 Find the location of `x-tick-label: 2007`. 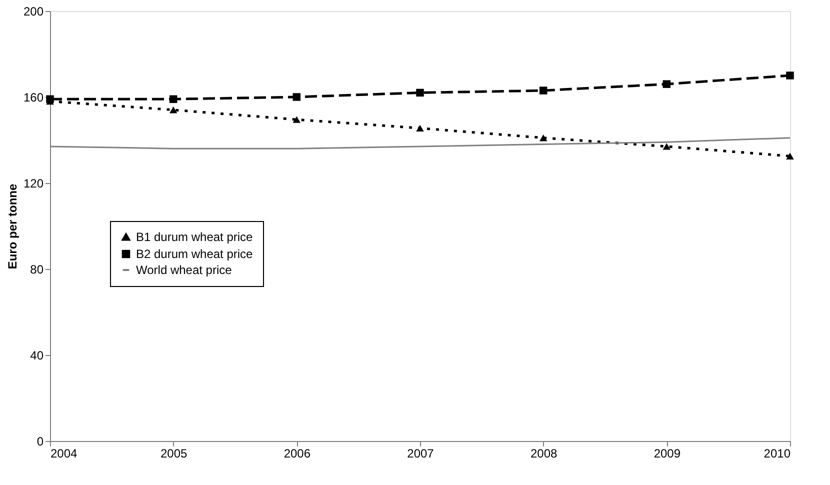

x-tick-label: 2007 is located at coordinates (420, 453).